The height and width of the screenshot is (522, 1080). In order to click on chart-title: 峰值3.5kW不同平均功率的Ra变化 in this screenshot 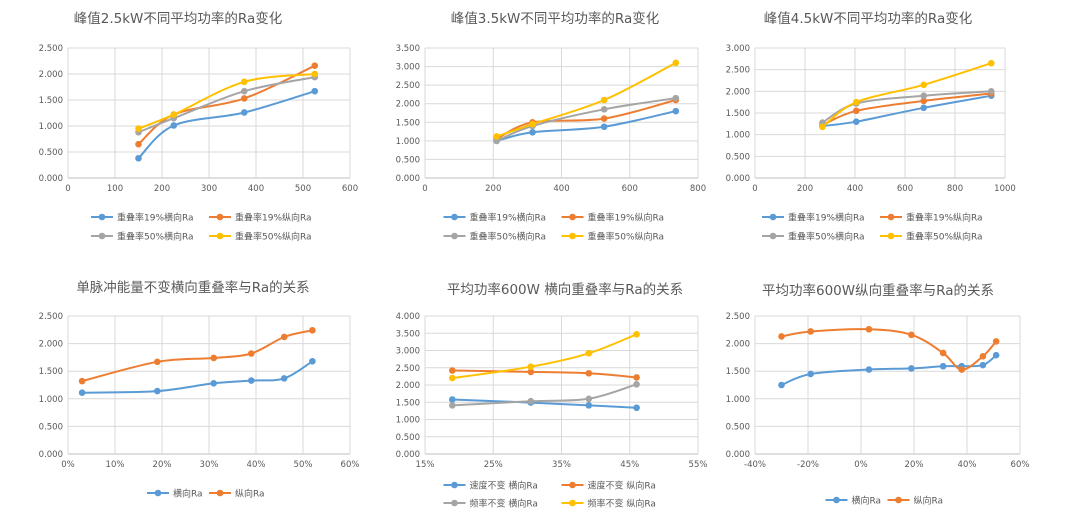, I will do `click(555, 18)`.